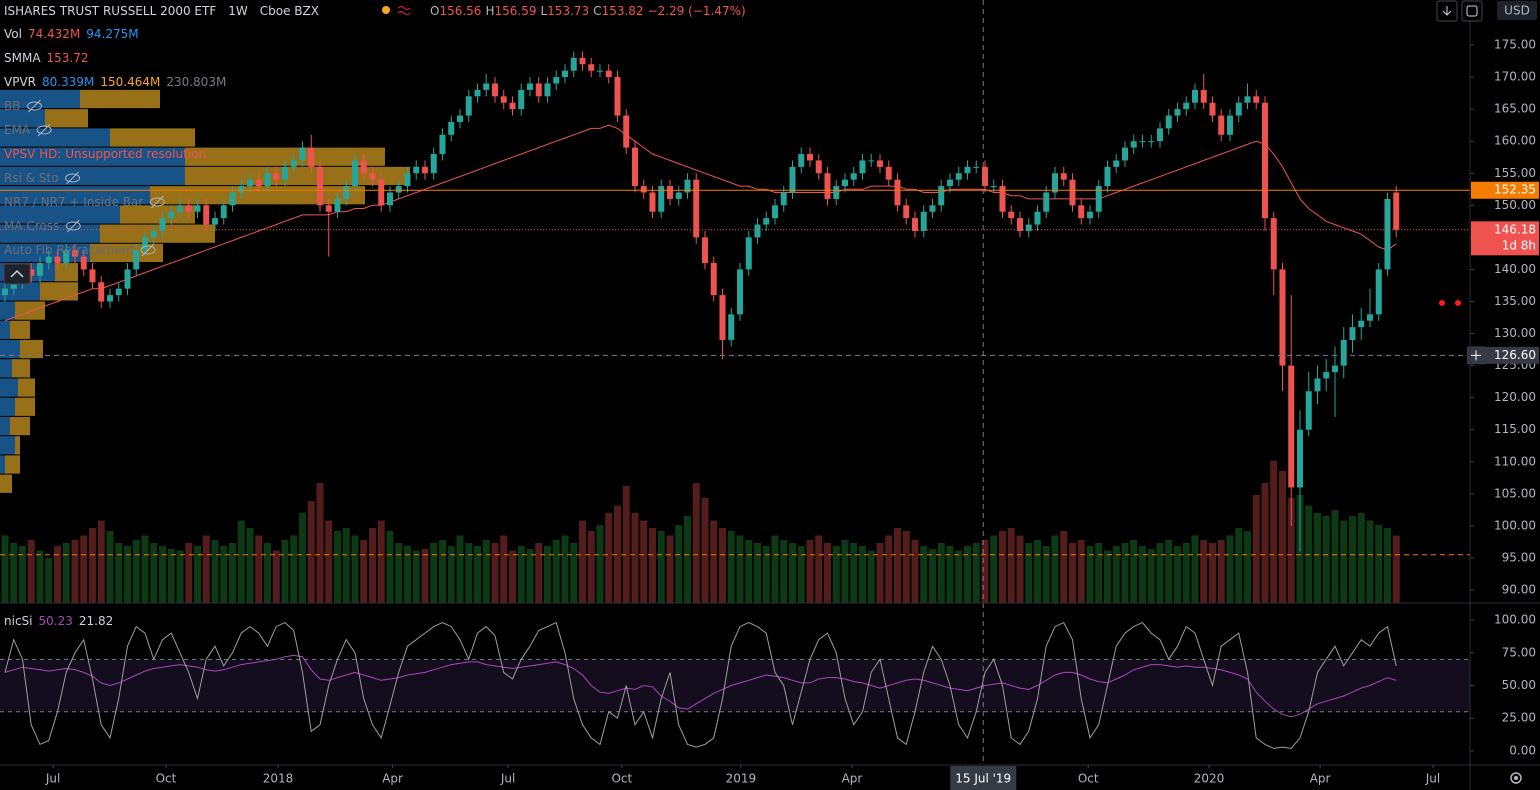 The width and height of the screenshot is (1540, 790). Describe the element at coordinates (1515, 77) in the screenshot. I see `y-tick-label: 170.00` at that location.